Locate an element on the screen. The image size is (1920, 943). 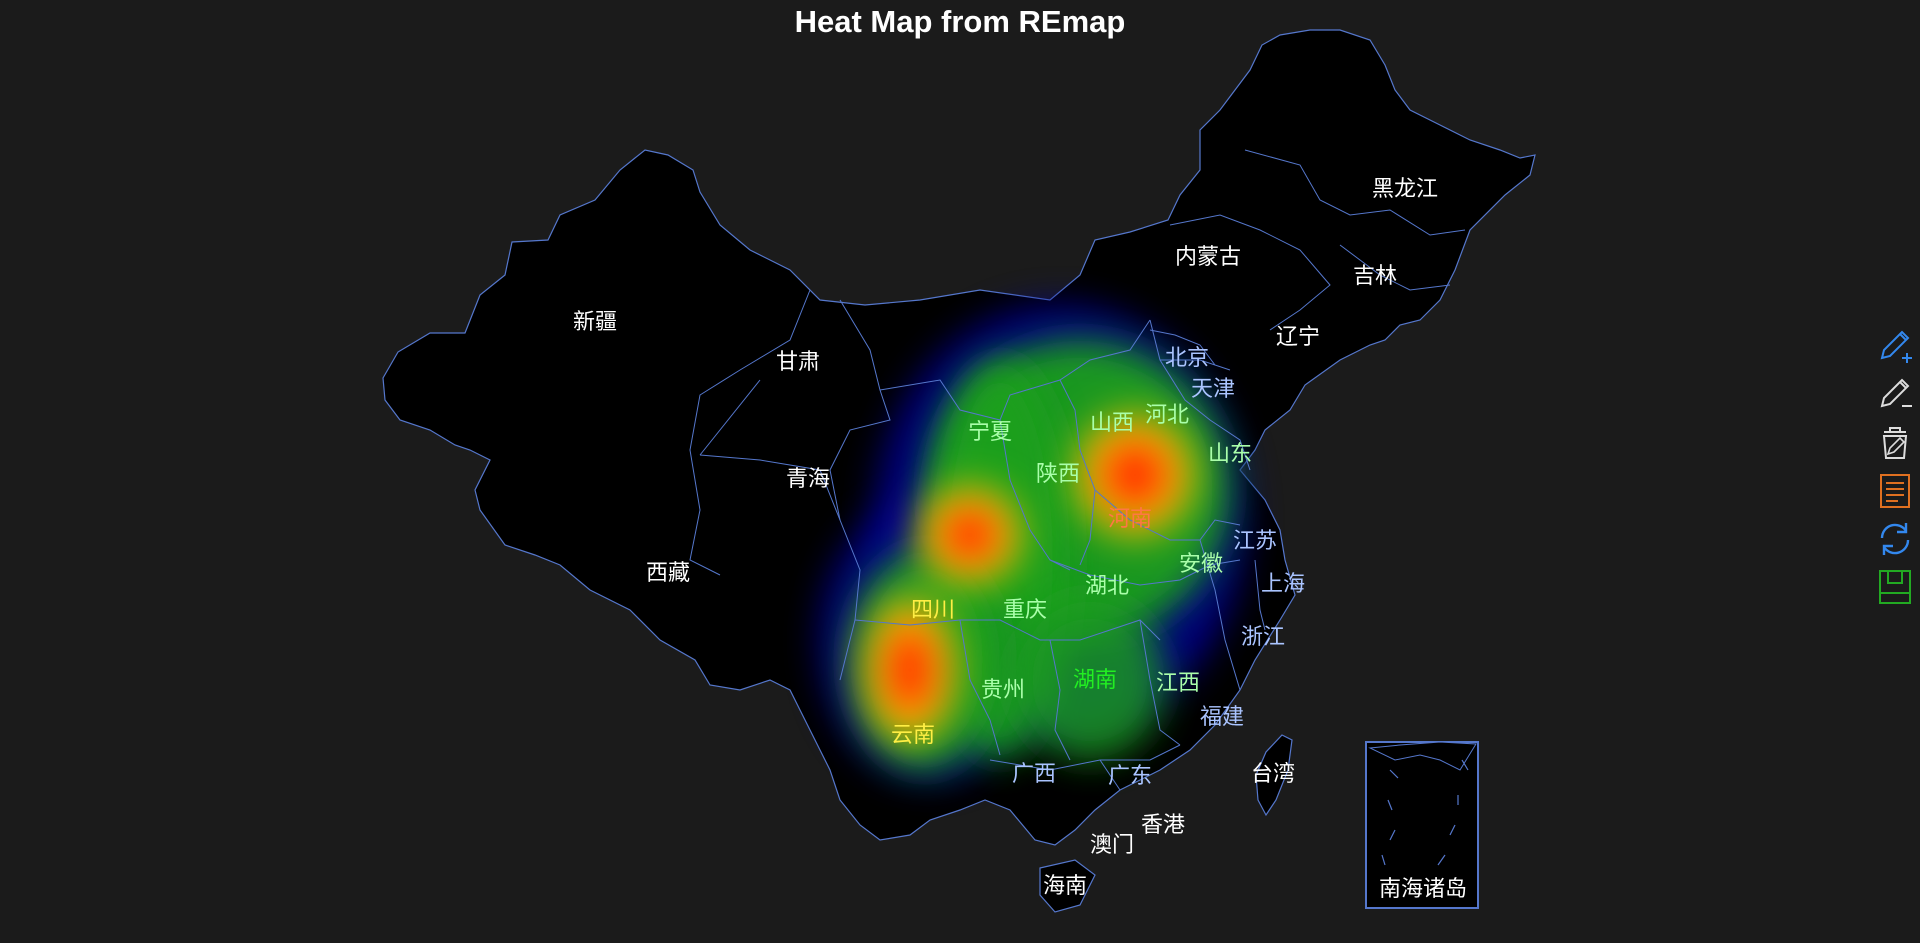
region-label: 云南 is located at coordinates (913, 735).